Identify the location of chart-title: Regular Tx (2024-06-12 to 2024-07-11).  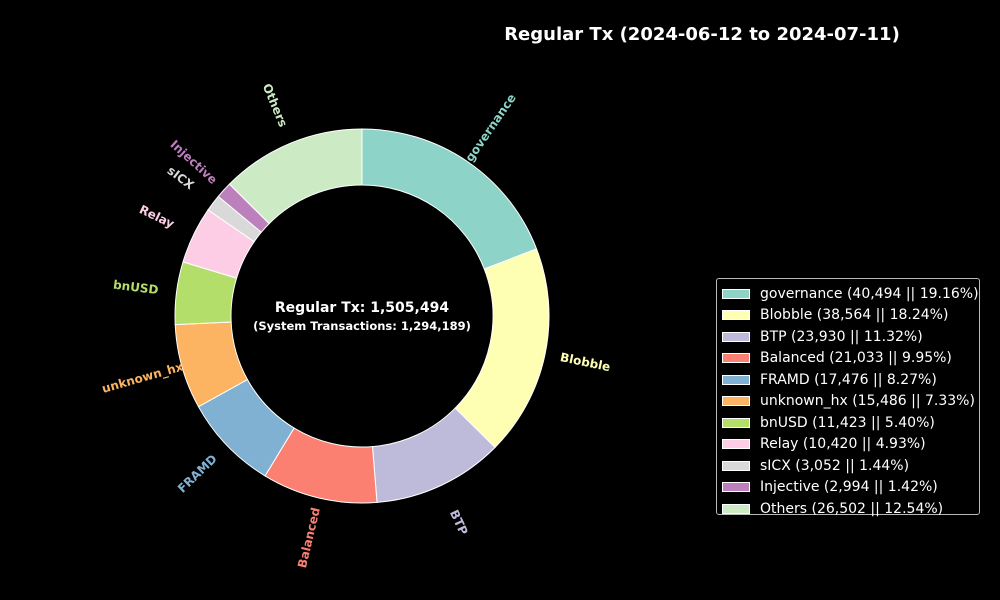
(702, 34).